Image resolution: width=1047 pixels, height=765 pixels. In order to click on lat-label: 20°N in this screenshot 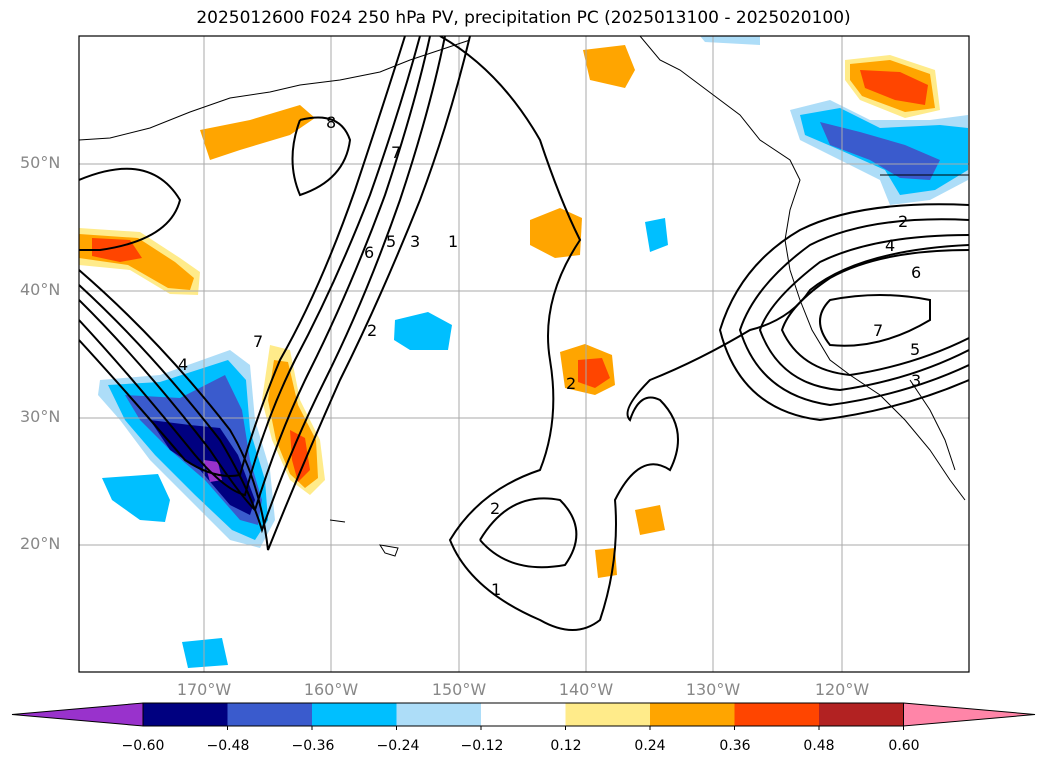, I will do `click(40, 543)`.